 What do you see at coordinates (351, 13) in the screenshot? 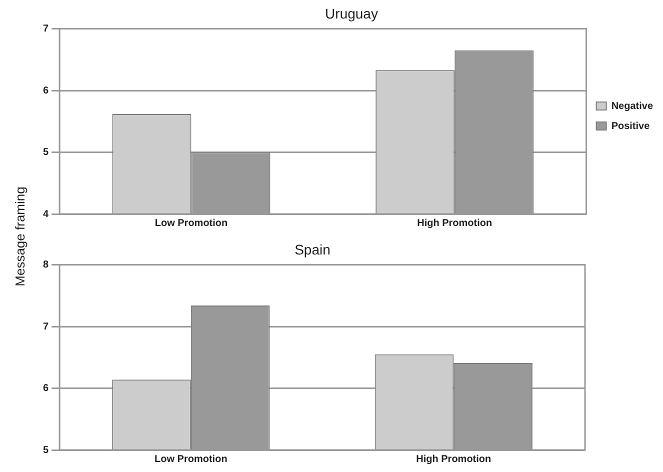
I see `chart-title: Uruguay` at bounding box center [351, 13].